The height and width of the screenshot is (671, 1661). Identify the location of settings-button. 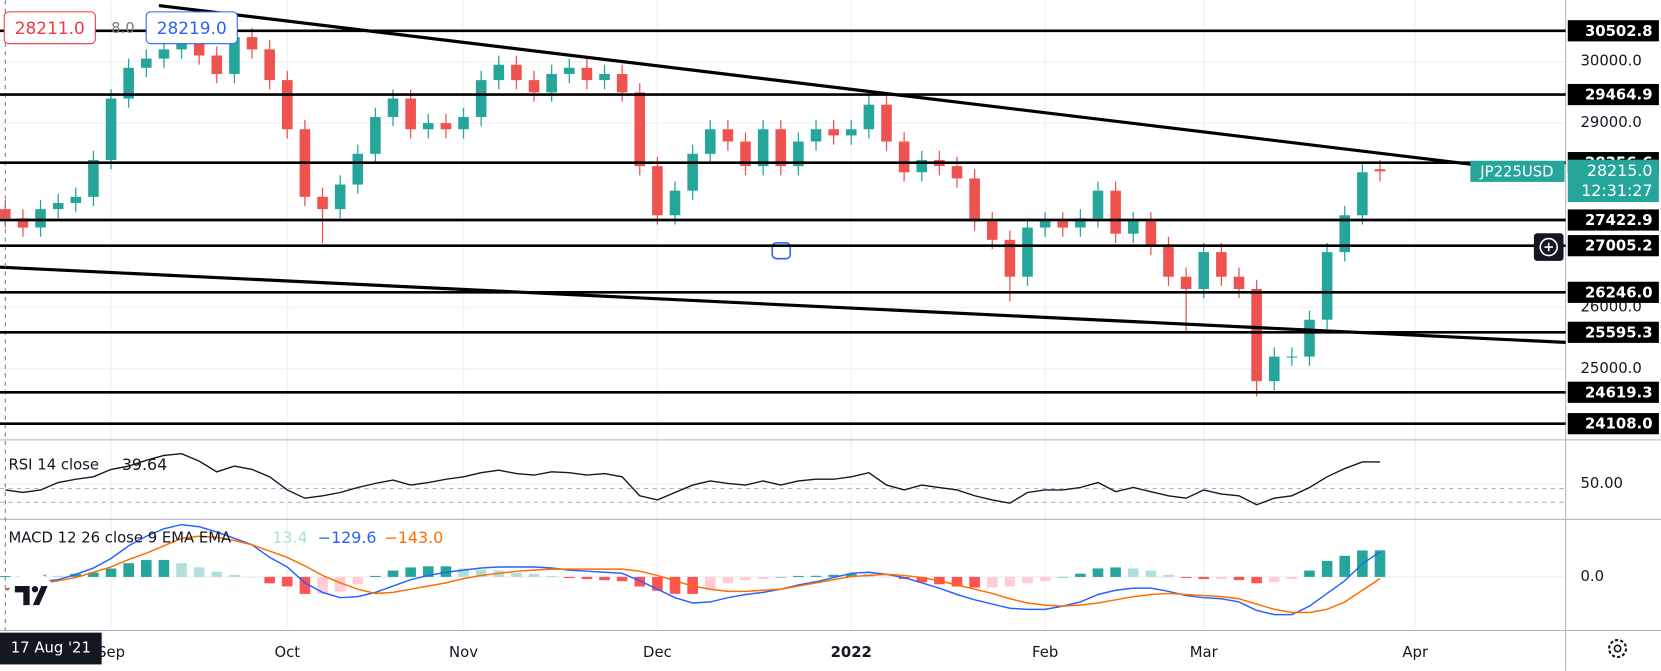
(1618, 648).